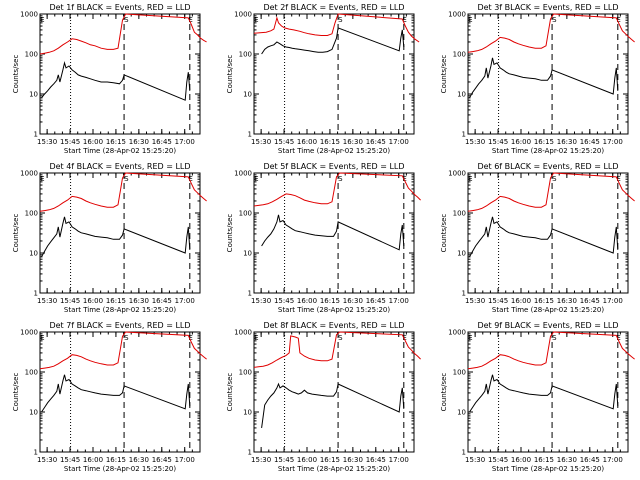 Image resolution: width=640 pixels, height=480 pixels. What do you see at coordinates (333, 7) in the screenshot?
I see `panel-title: Det 2f BLACK = Events, RED = LLD` at bounding box center [333, 7].